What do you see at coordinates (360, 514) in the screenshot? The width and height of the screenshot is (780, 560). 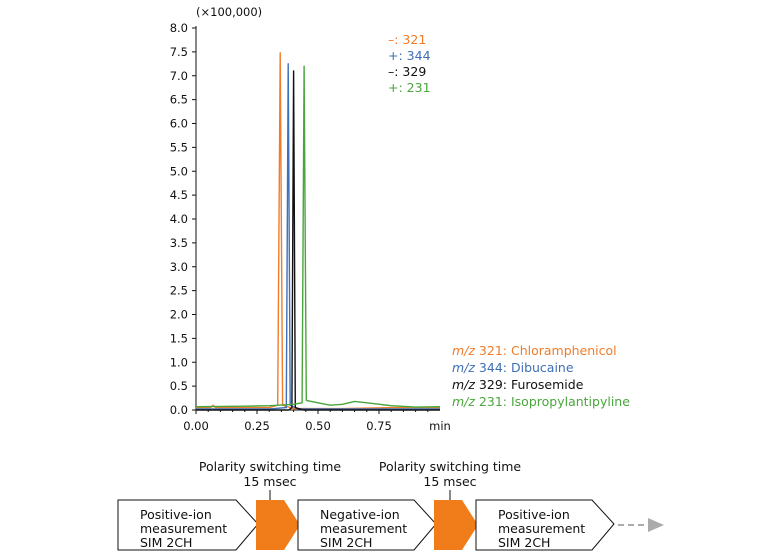 I see `step2-line1: Negative-ion` at bounding box center [360, 514].